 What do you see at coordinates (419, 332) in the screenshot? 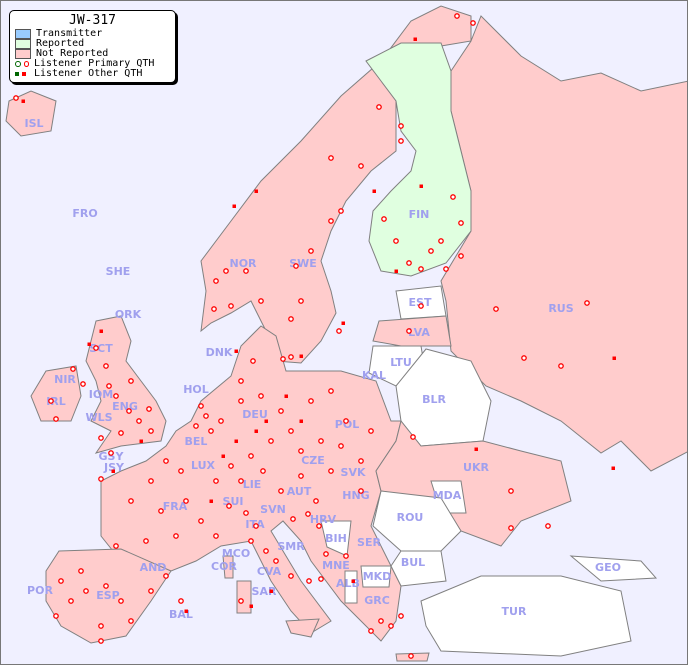
I see `country-label-lva: LVA` at bounding box center [419, 332].